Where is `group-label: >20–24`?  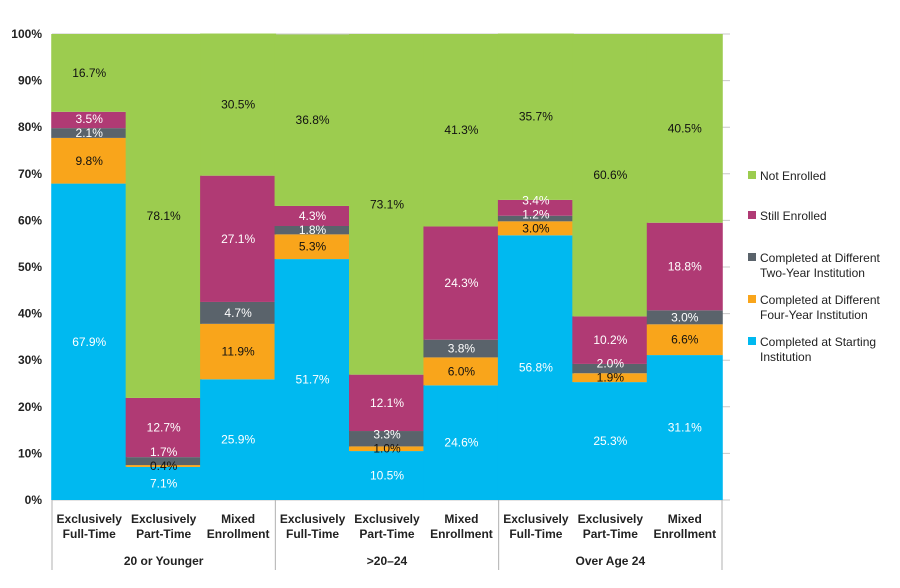 group-label: >20–24 is located at coordinates (387, 561).